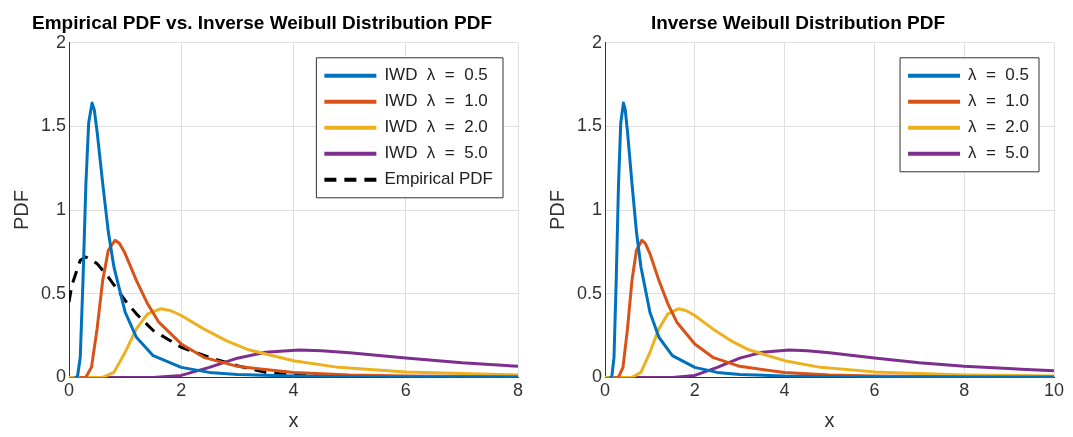 Image resolution: width=1073 pixels, height=437 pixels. Describe the element at coordinates (798, 22) in the screenshot. I see `chart-title: Inverse Weibull Distribution PDF` at that location.